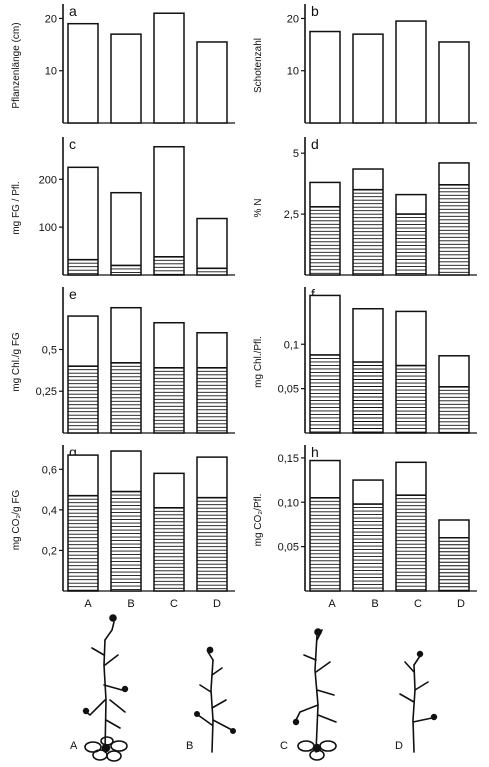  Describe the element at coordinates (411, 72) in the screenshot. I see `bar-b-c` at that location.